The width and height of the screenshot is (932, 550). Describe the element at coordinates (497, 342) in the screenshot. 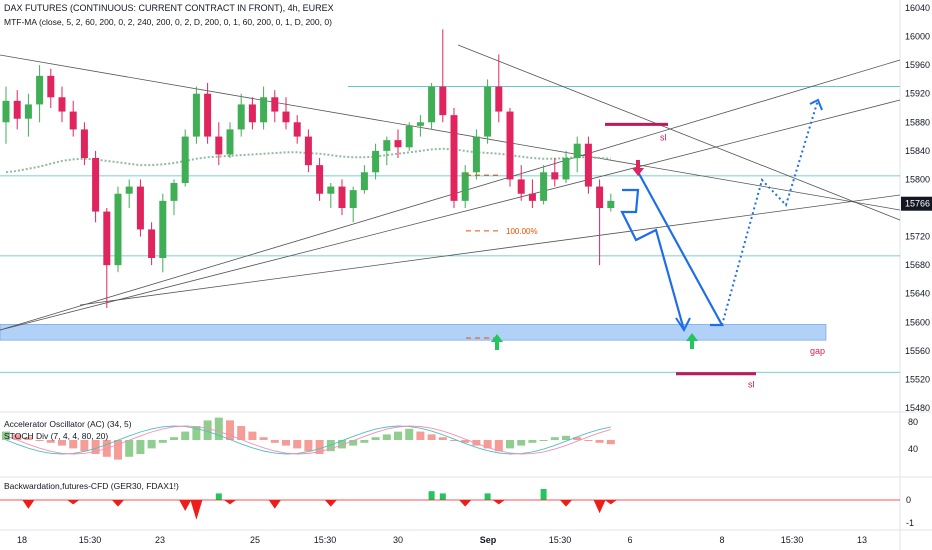

I see `buy-arrow-icon` at that location.